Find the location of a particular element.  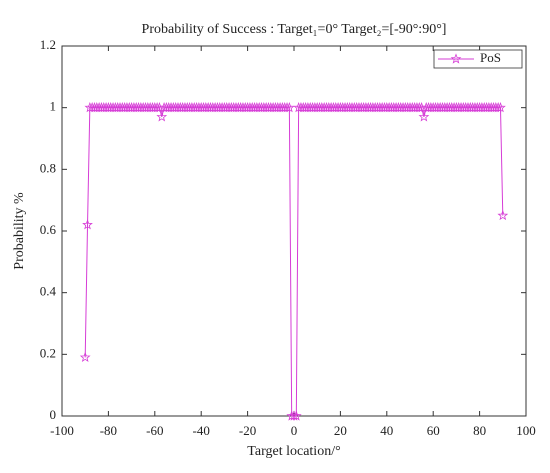

x-tick-label: 60 is located at coordinates (433, 430).